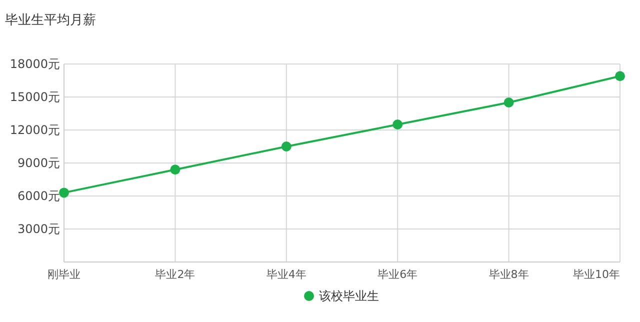  I want to click on x-tick-label: 毕业4年, so click(286, 274).